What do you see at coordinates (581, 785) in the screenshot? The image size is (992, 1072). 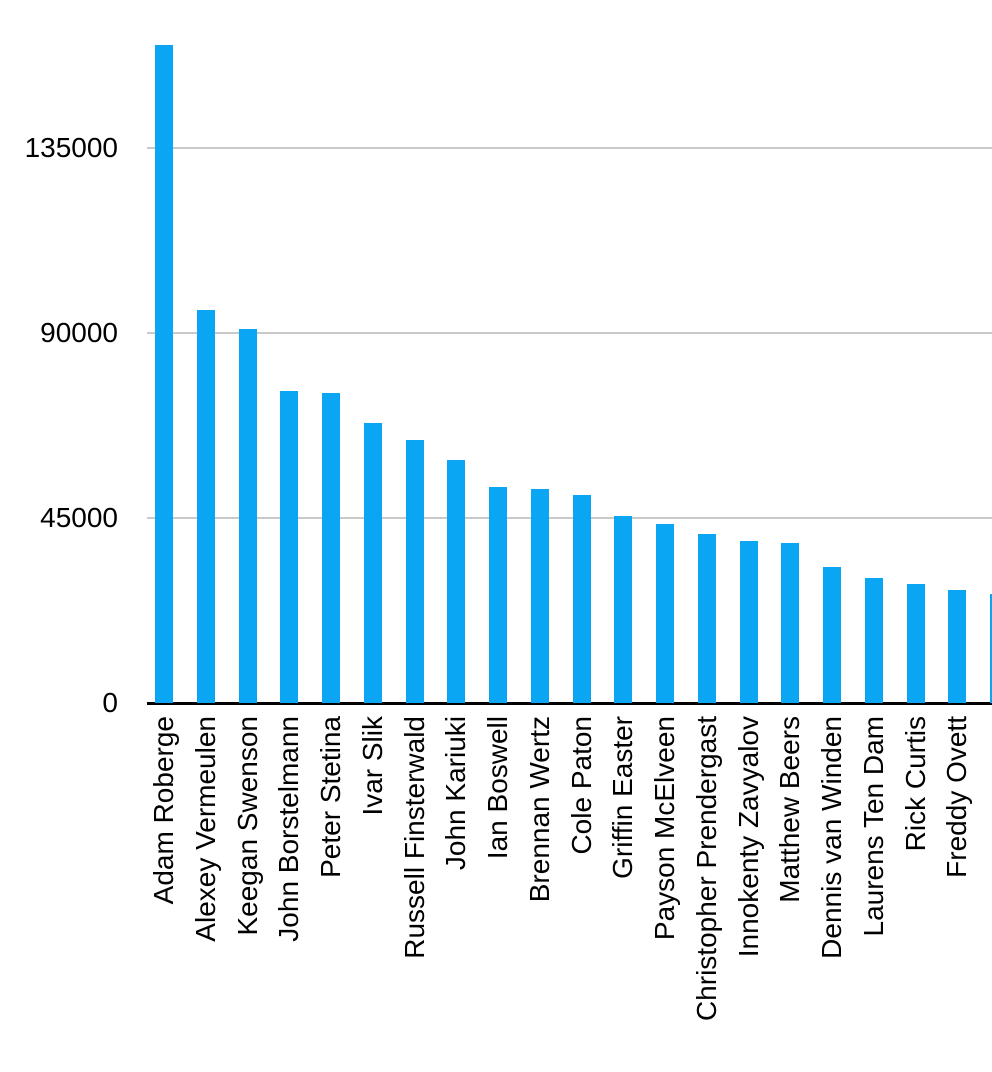 I see `x-axis-category-label: Cole Paton` at bounding box center [581, 785].